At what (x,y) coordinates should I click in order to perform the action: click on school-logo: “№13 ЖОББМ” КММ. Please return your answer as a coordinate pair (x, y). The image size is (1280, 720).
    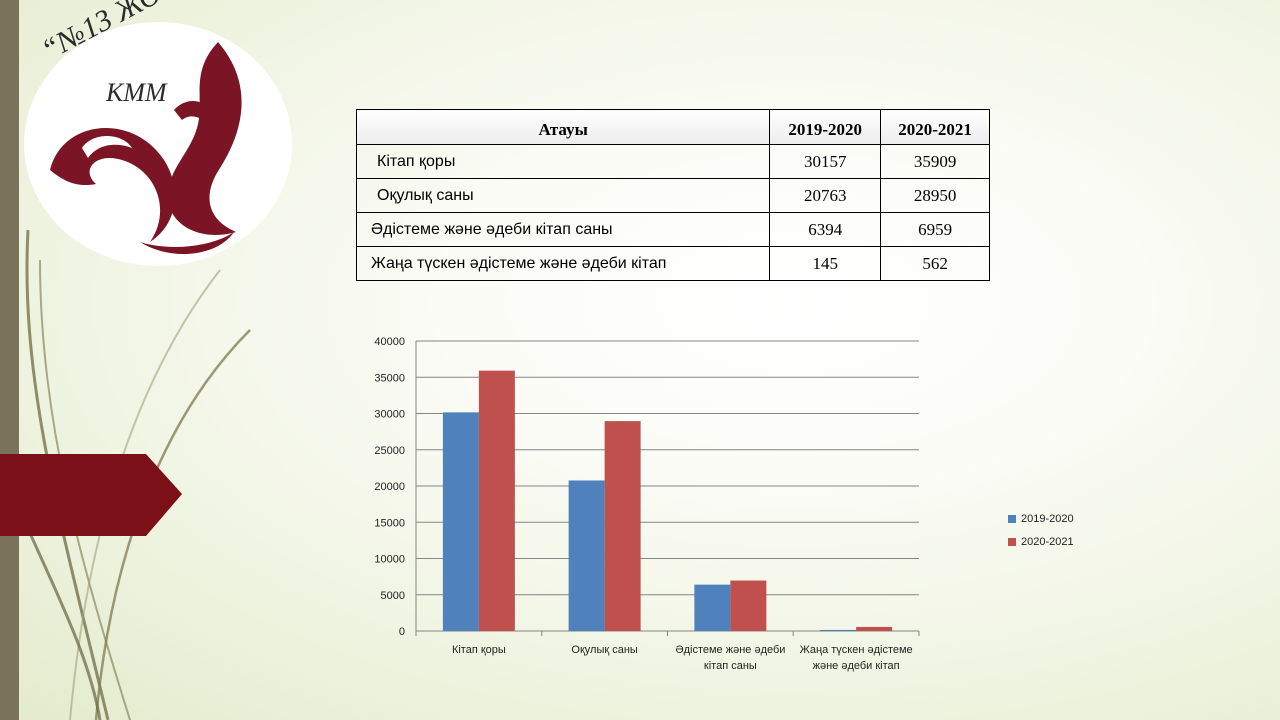
    Looking at the image, I should click on (158, 134).